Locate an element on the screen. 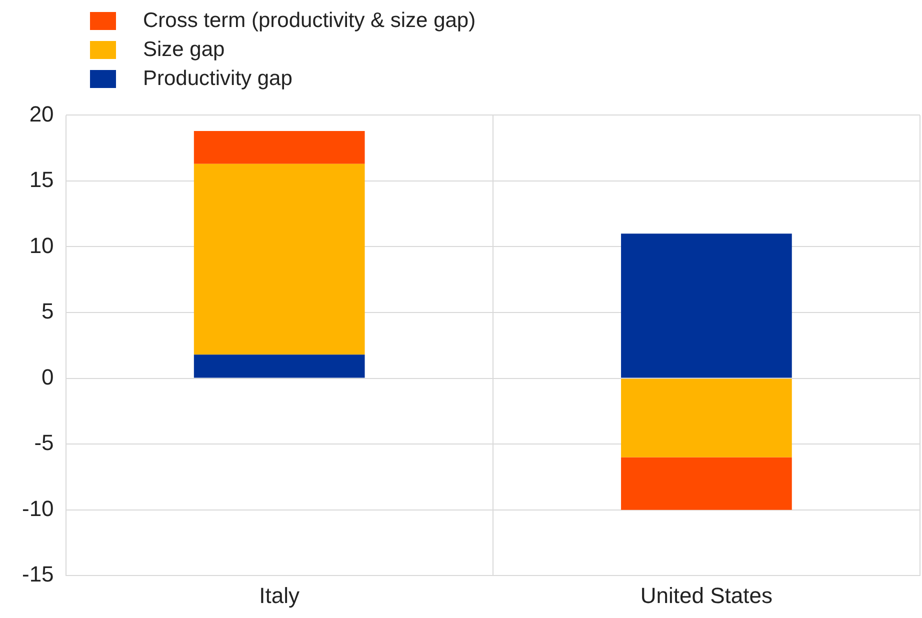 This screenshot has height=618, width=922. y-tick-label: 10 is located at coordinates (41, 245).